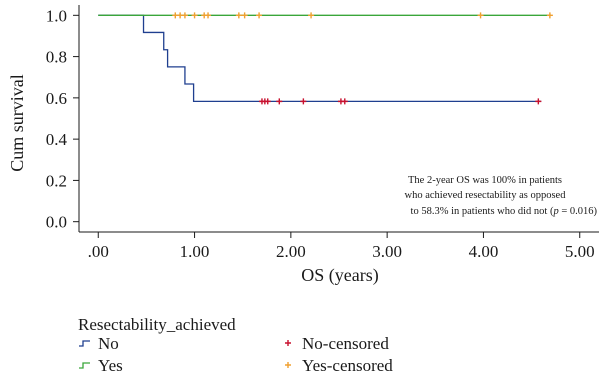 The height and width of the screenshot is (378, 599). I want to click on x-tick-label: 5.00, so click(580, 251).